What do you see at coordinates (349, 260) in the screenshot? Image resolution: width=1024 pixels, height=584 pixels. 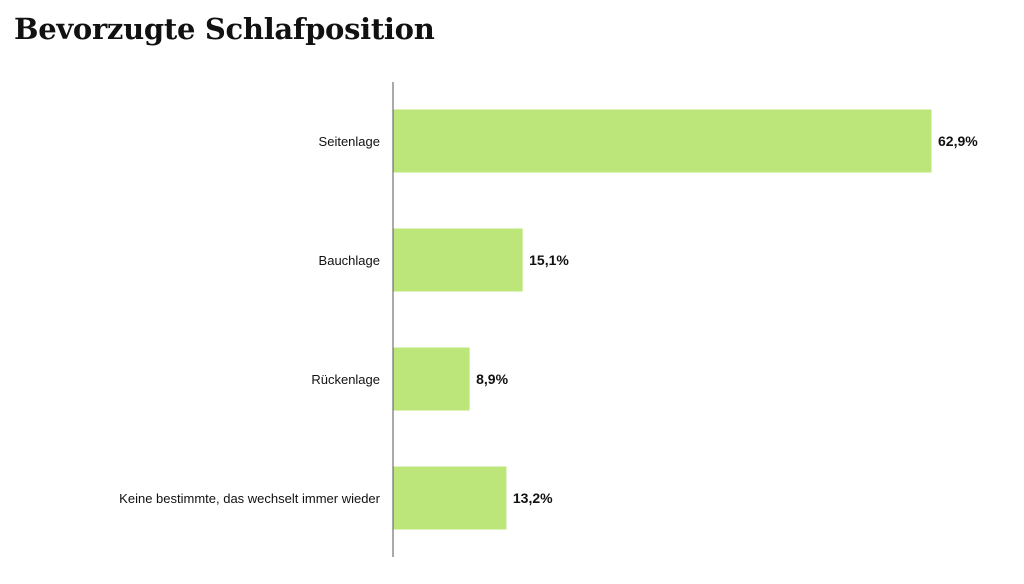 I see `category-label: Bauchlage` at bounding box center [349, 260].